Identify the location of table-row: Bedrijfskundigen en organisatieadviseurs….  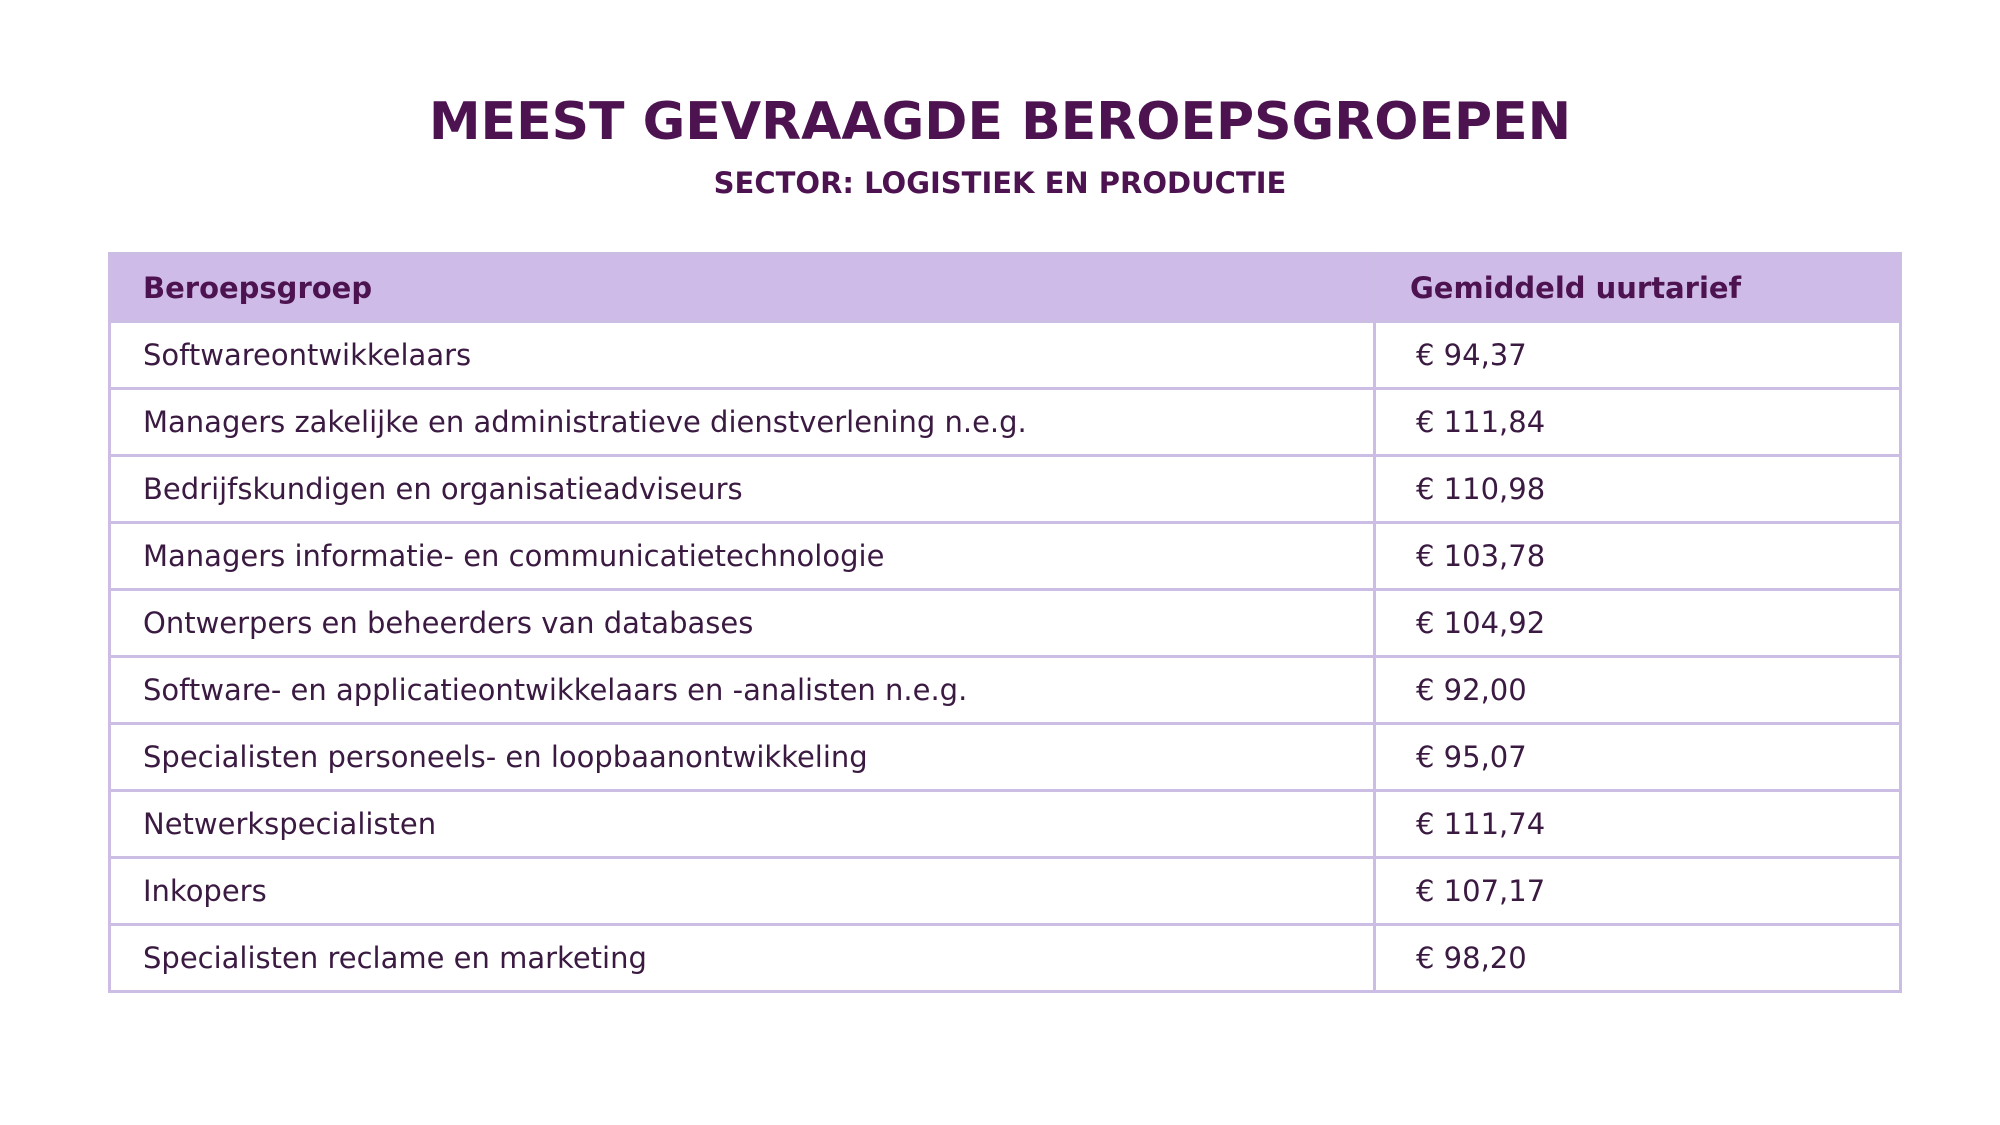
(1005, 489).